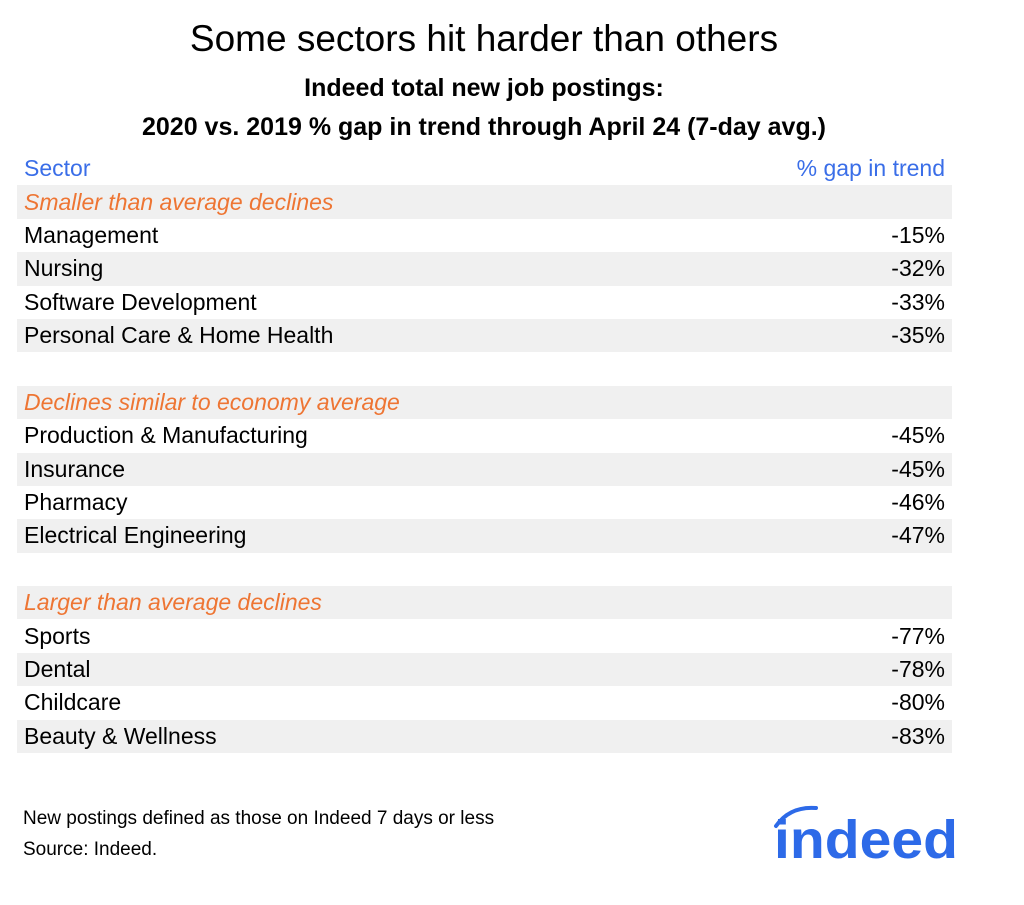 This screenshot has height=905, width=1024. What do you see at coordinates (179, 201) in the screenshot?
I see `group-label: Smaller than average declines` at bounding box center [179, 201].